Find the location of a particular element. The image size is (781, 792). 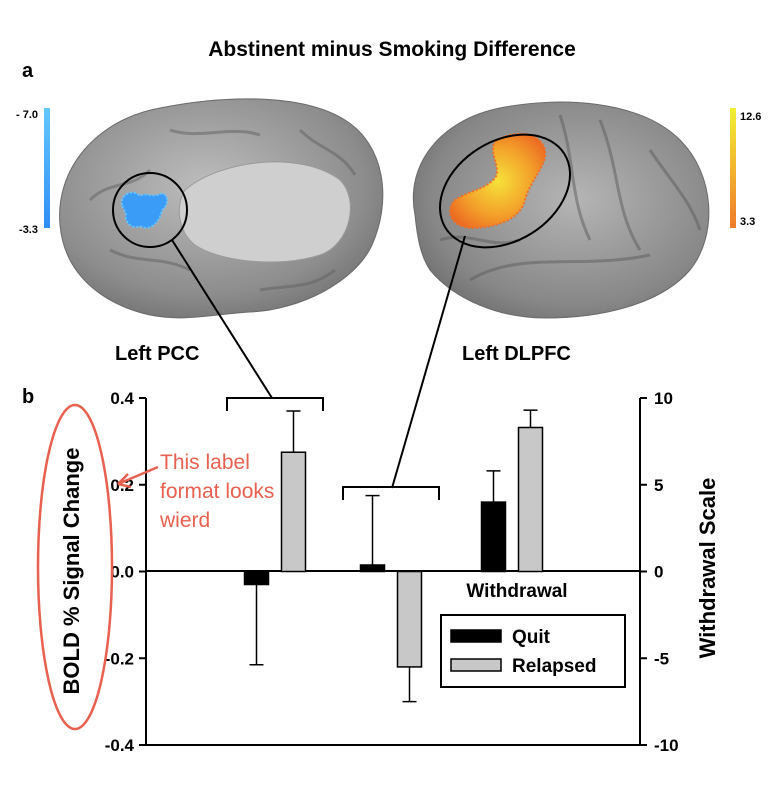

figure-title: Abstinent minus Smoking Difference is located at coordinates (392, 49).